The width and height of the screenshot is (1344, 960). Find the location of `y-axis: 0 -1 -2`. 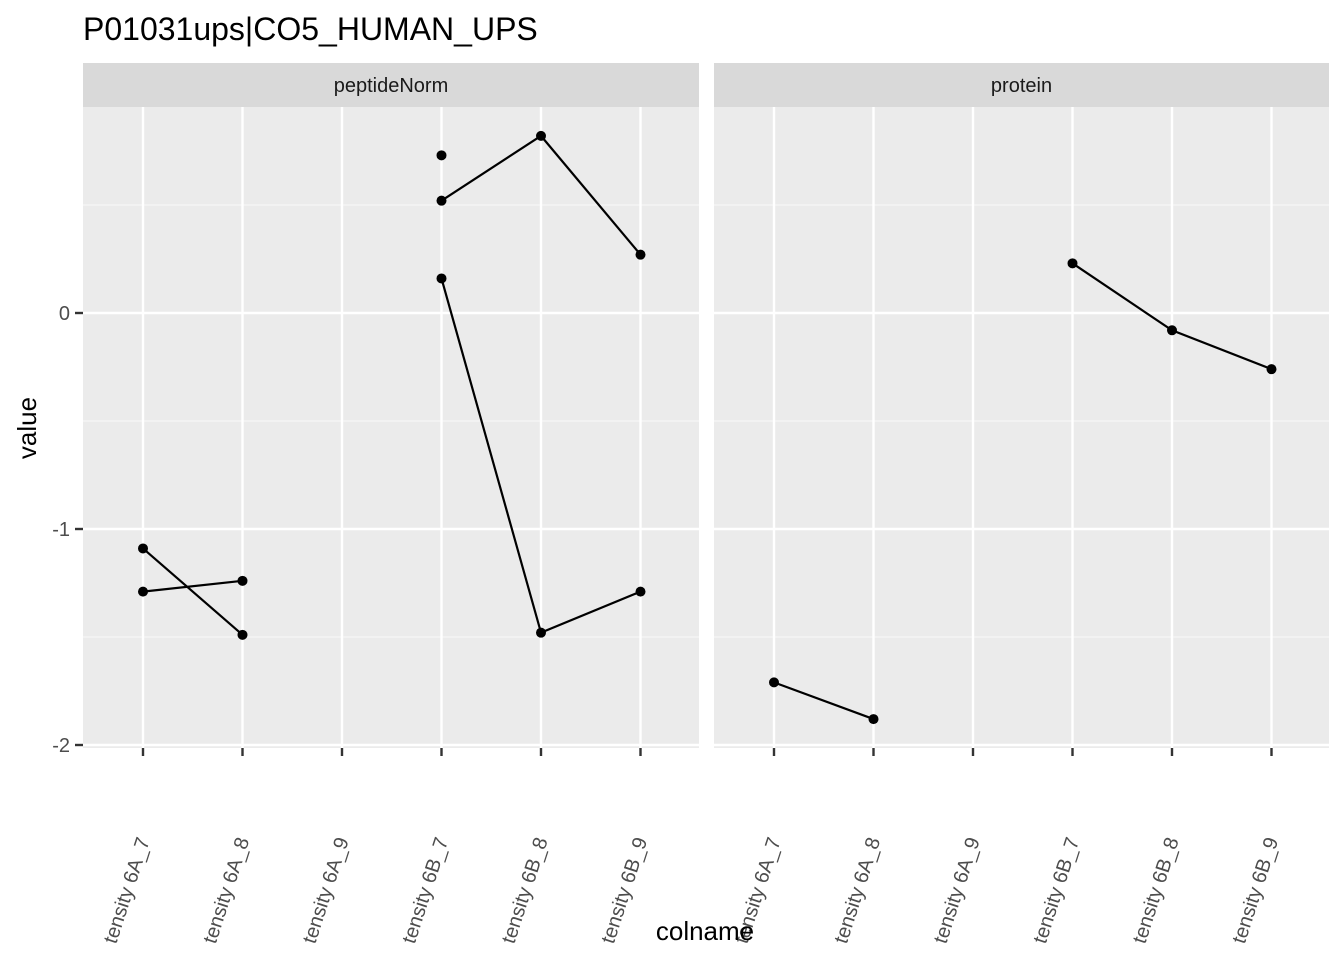

y-axis: 0 -1 -2 is located at coordinates (67, 530).